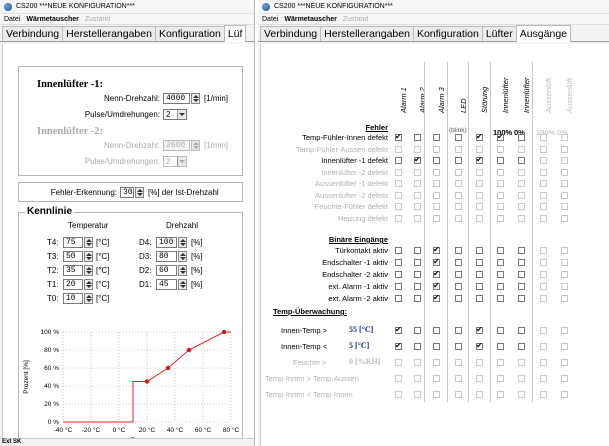  Describe the element at coordinates (73, 242) in the screenshot. I see `temp-point-input: 75` at that location.